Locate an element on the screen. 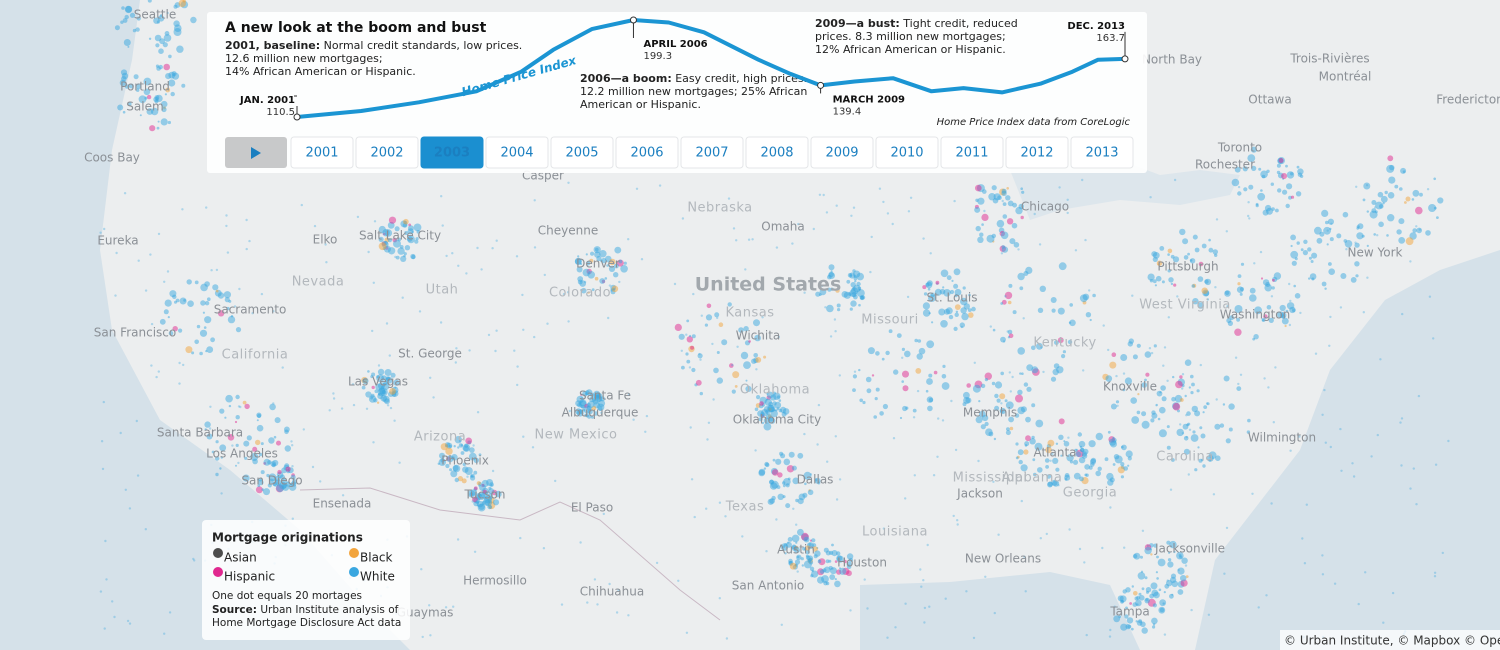  point-marker is located at coordinates (297, 117).